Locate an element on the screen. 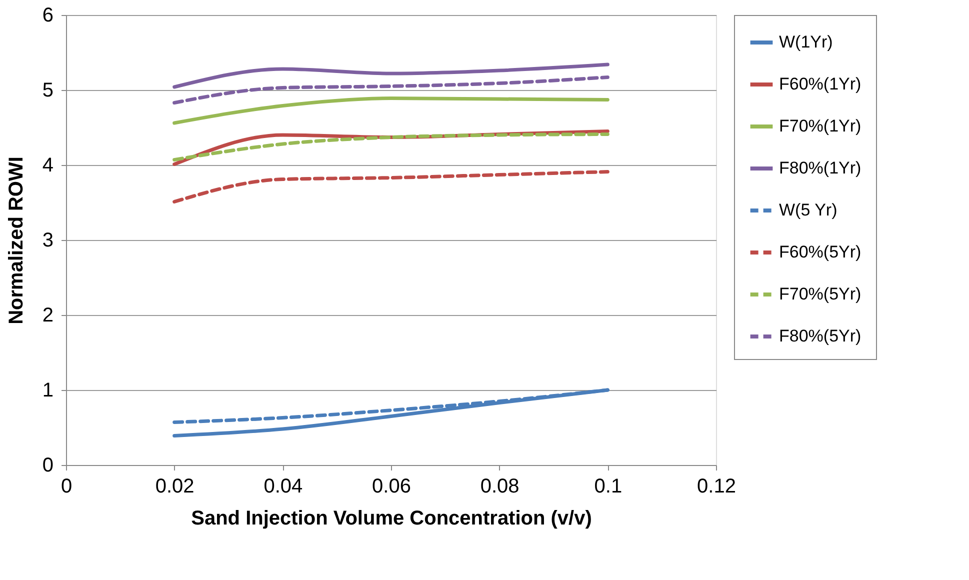 This screenshot has height=580, width=969. y-tick-label: 0 is located at coordinates (48, 465).